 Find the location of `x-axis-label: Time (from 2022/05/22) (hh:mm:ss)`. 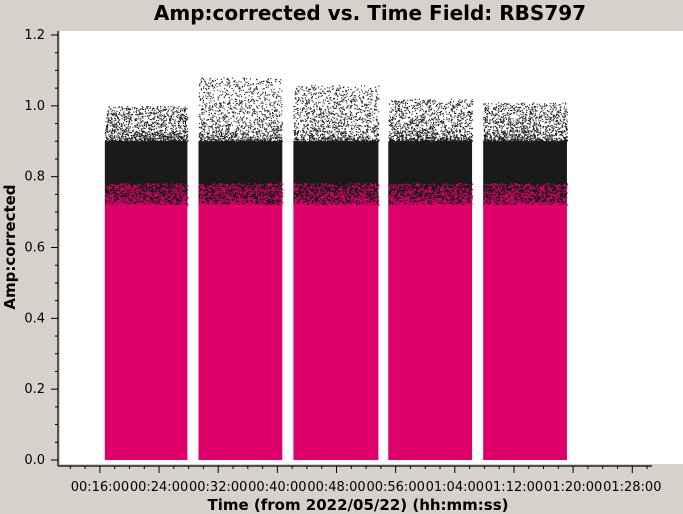

x-axis-label: Time (from 2022/05/22) (hh:mm:ss) is located at coordinates (357, 505).